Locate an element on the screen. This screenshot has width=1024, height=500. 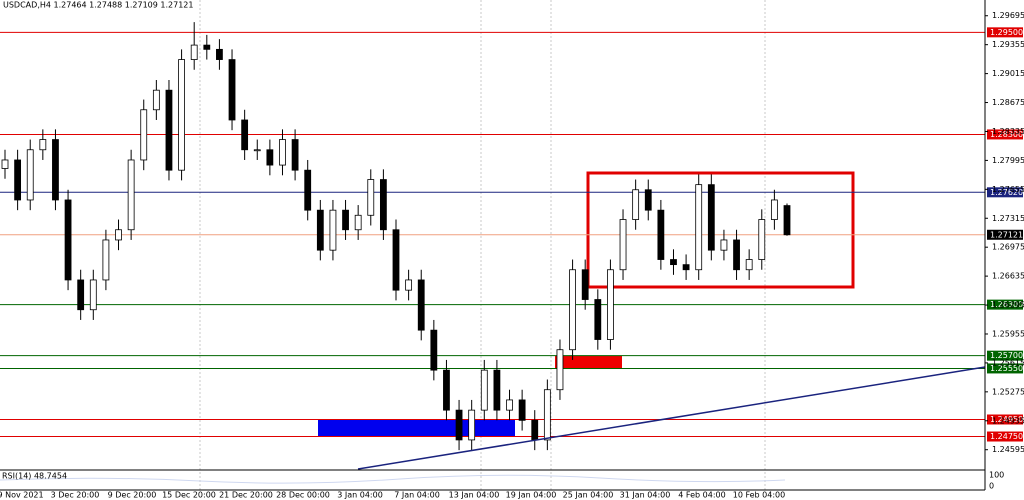
x-tick-label: 3 Jan 04:00 is located at coordinates (360, 495).